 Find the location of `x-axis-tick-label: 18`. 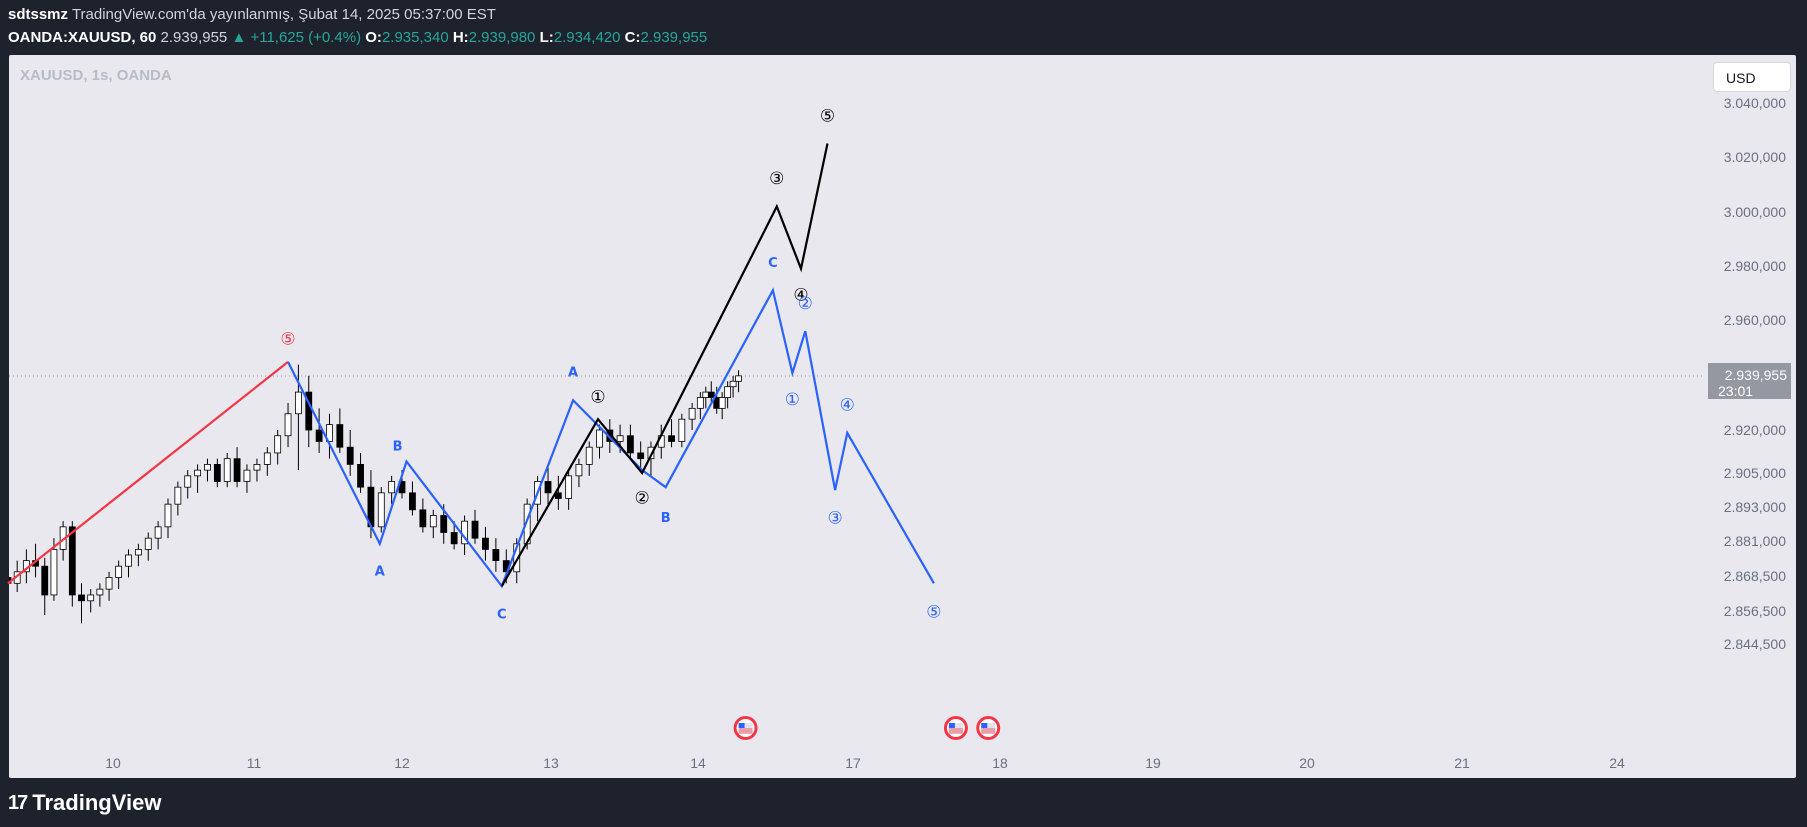

x-axis-tick-label: 18 is located at coordinates (1000, 763).